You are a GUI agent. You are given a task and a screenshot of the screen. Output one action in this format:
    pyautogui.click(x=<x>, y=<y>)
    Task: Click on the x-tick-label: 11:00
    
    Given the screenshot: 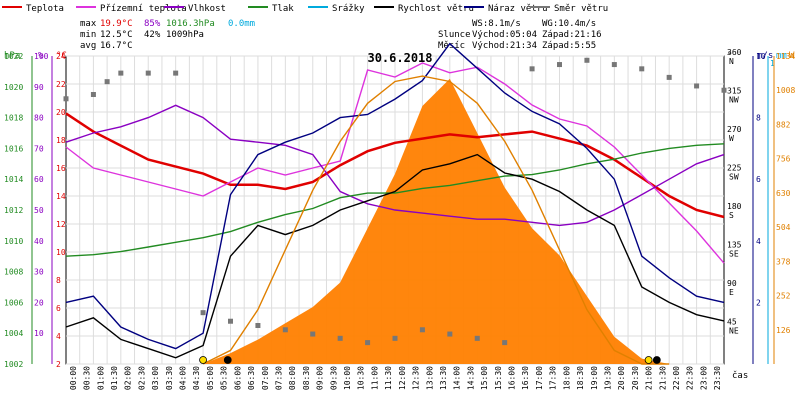 What is the action you would take?
    pyautogui.click(x=374, y=378)
    